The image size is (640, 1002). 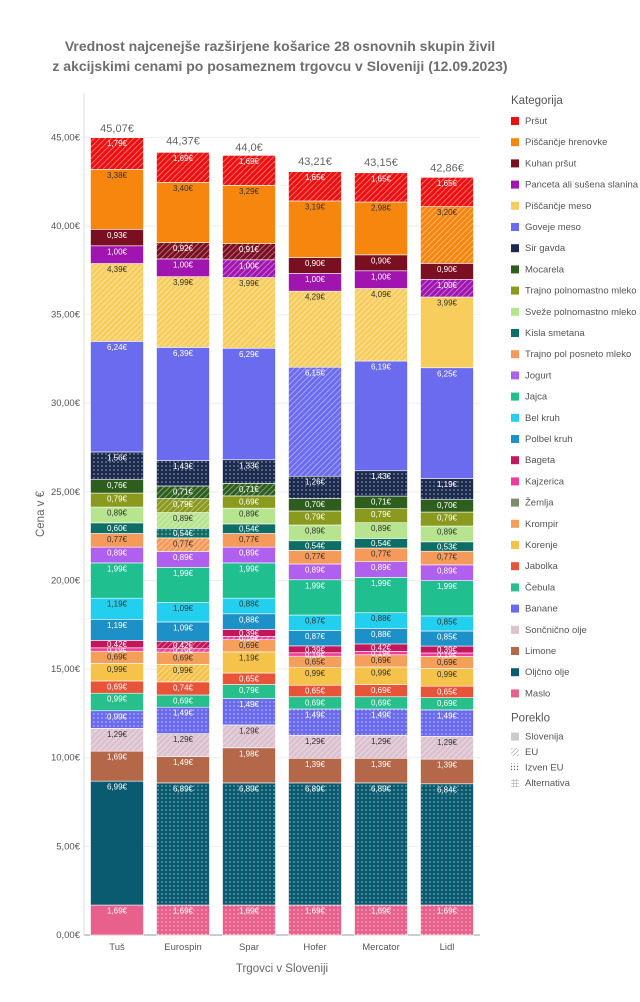 What do you see at coordinates (515, 248) in the screenshot?
I see `legend-swatch-sir-gavda` at bounding box center [515, 248].